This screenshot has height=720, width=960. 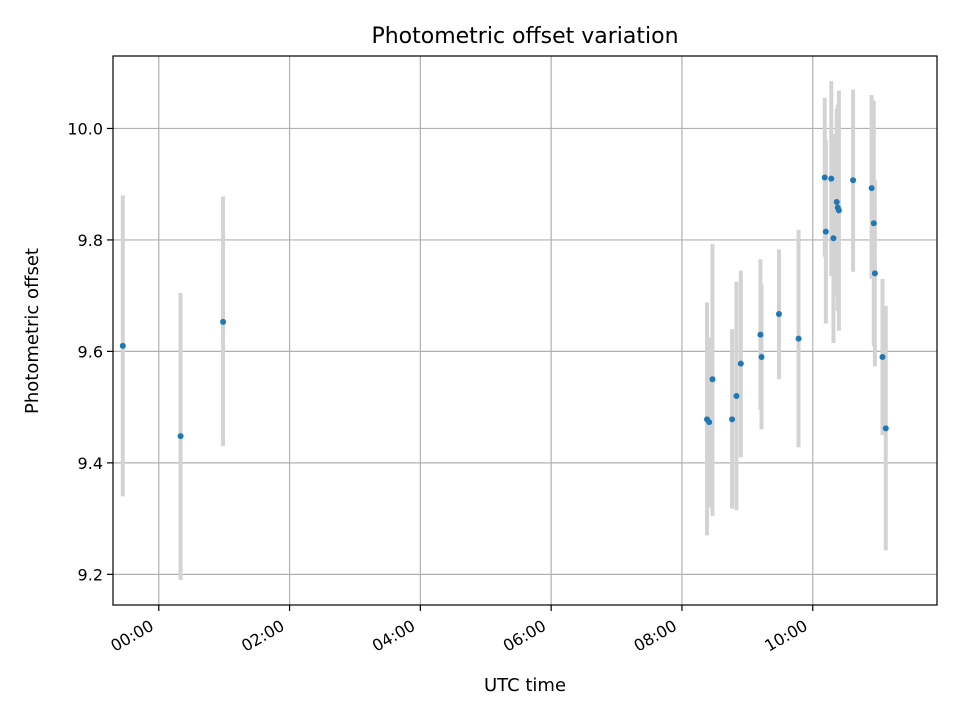 I want to click on y-tick-label: 9.6, so click(x=90, y=351).